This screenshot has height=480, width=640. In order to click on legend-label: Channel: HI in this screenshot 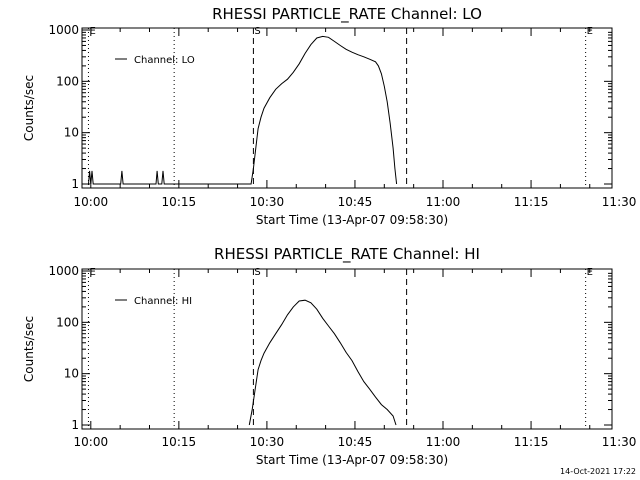, I will do `click(163, 301)`.